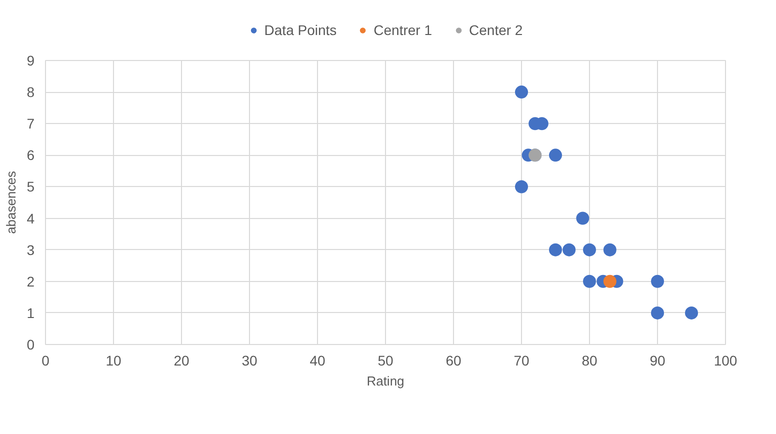 The width and height of the screenshot is (776, 434). I want to click on y-tick-label: 5, so click(30, 186).